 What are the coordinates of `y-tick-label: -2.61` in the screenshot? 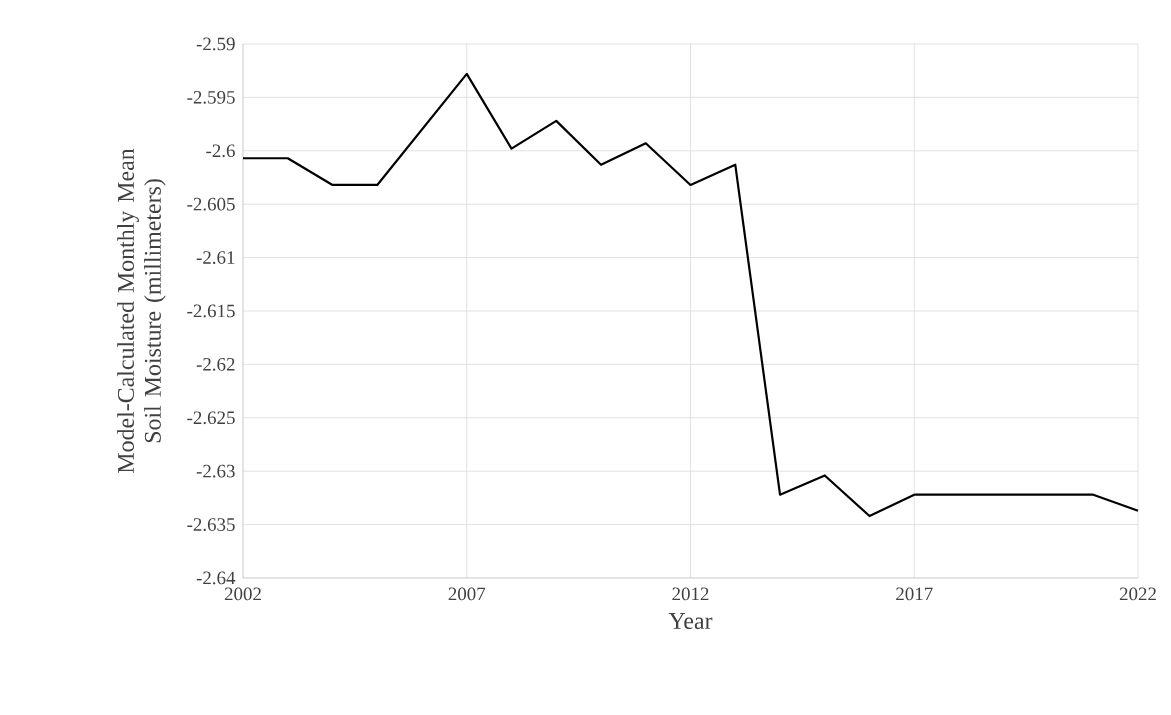 It's located at (215, 257).